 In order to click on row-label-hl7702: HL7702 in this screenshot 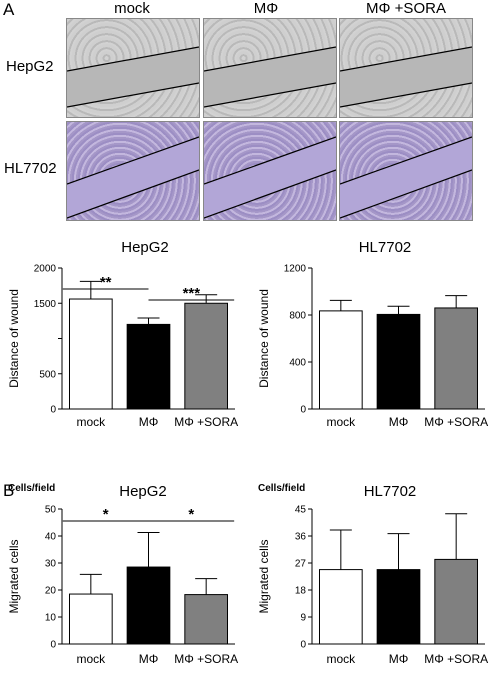, I will do `click(30, 168)`.